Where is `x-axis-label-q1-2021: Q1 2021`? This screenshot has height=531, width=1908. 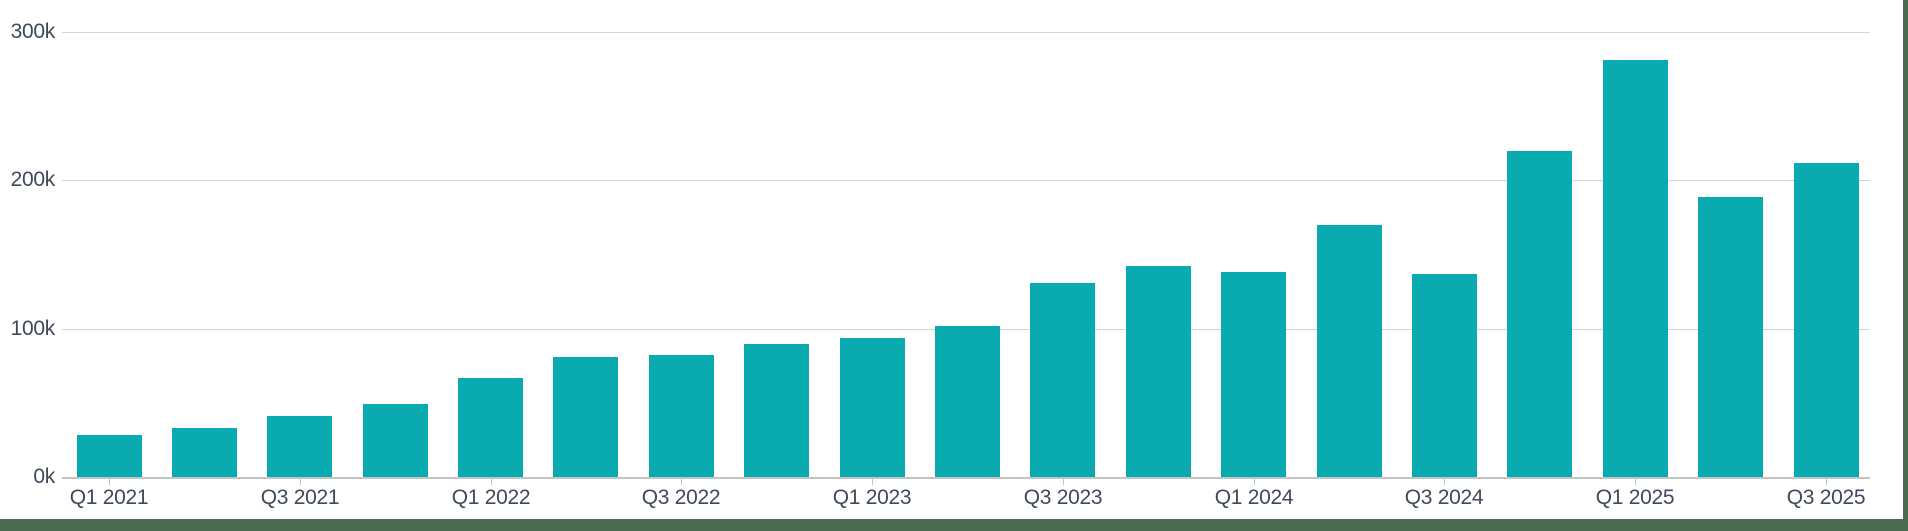
x-axis-label-q1-2021: Q1 2021 is located at coordinates (109, 497).